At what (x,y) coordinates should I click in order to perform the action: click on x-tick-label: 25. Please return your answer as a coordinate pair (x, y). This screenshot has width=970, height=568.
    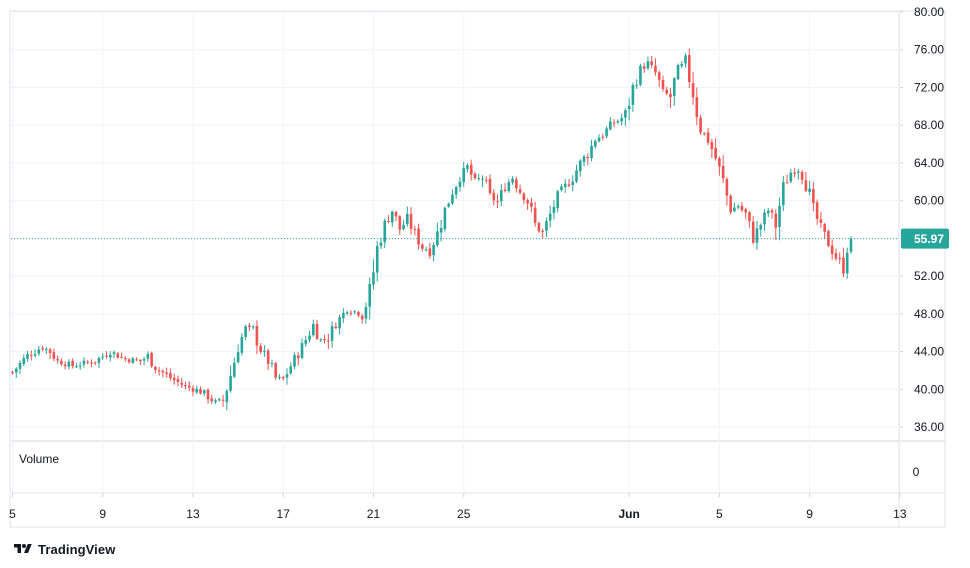
    Looking at the image, I should click on (464, 514).